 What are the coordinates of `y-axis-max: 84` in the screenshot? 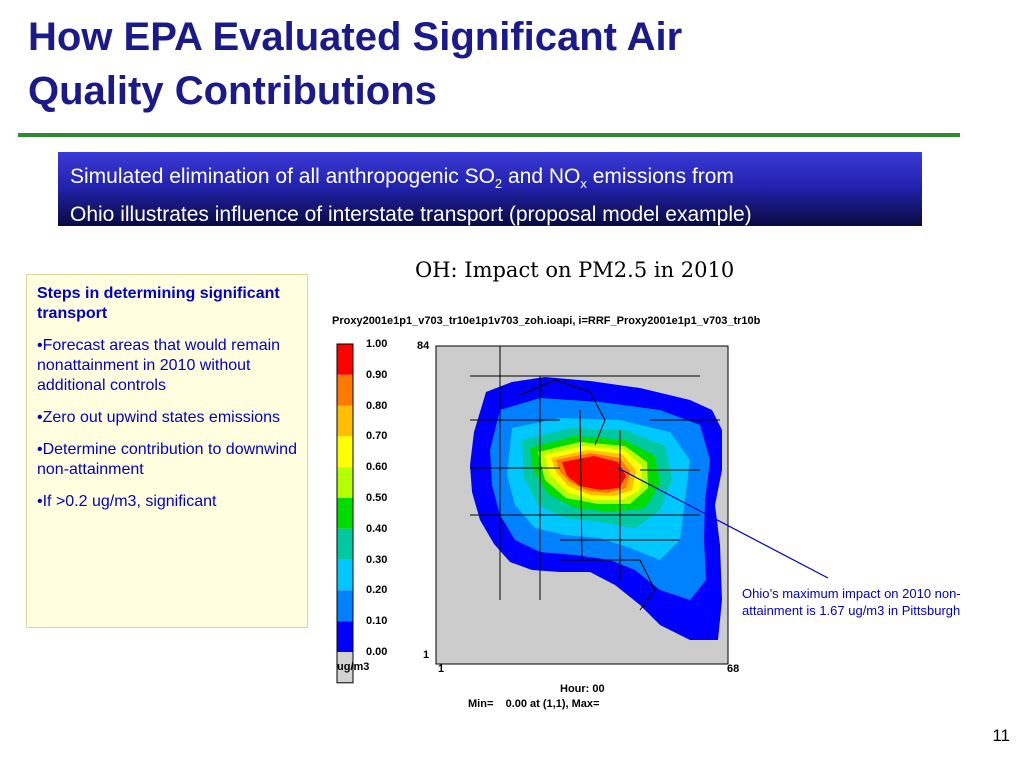 It's located at (423, 346).